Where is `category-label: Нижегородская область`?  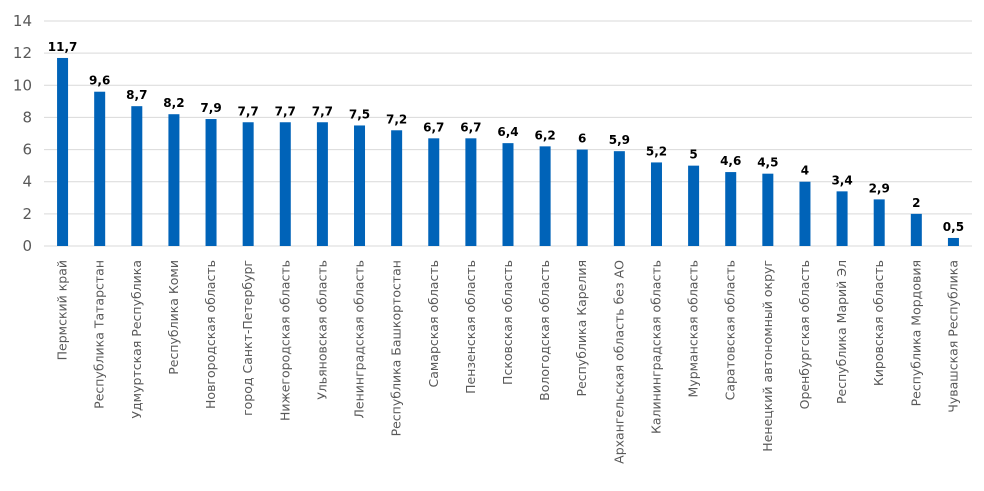
category-label: Нижегородская область is located at coordinates (284, 340).